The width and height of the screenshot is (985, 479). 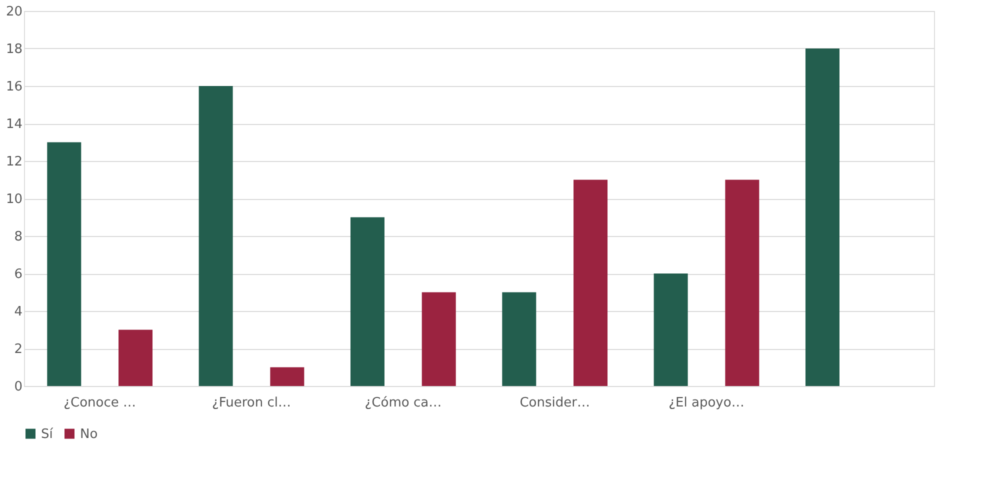 I want to click on y-tick-label: 12, so click(x=14, y=162).